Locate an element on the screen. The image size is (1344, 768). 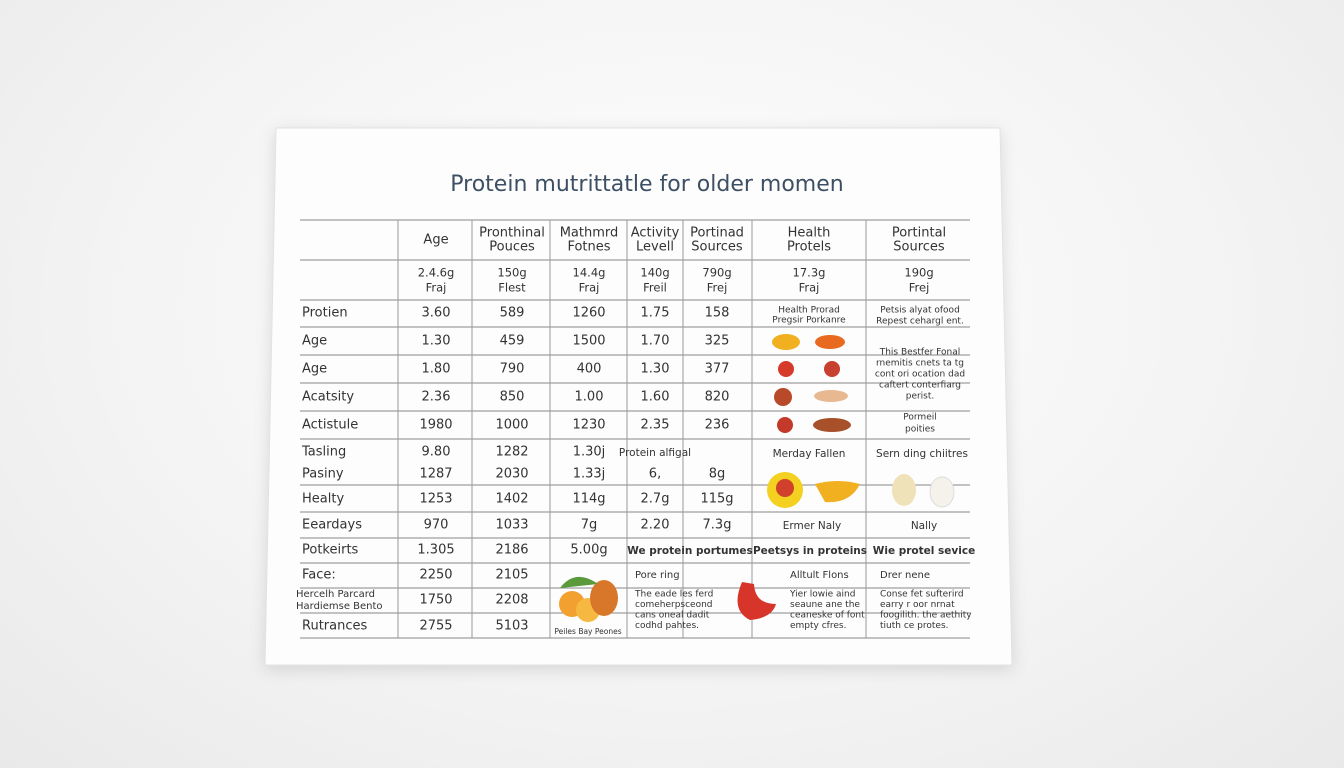
note-text: poities is located at coordinates (920, 430).